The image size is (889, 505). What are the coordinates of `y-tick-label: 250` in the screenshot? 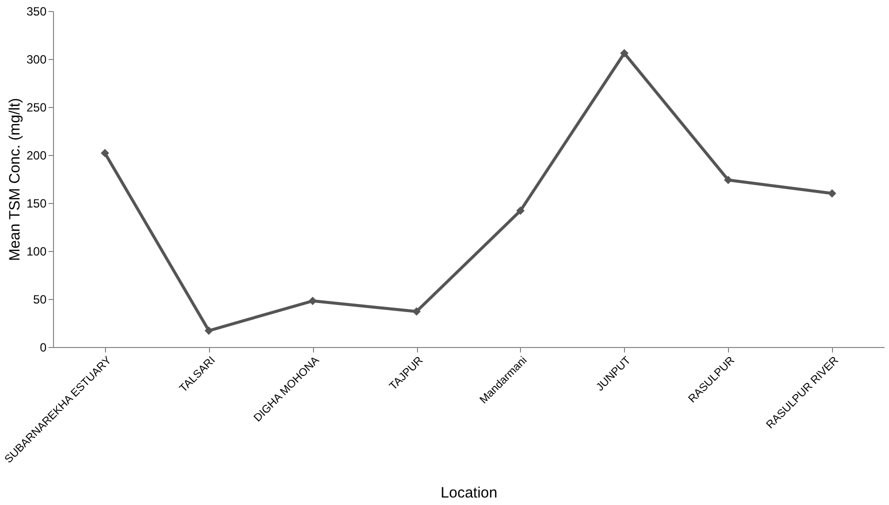 It's located at (36, 107).